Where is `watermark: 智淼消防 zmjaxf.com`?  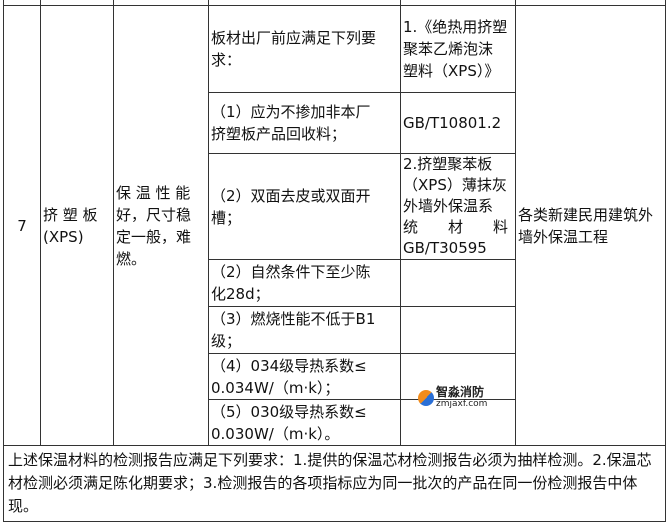 watermark: 智淼消防 zmjaxf.com is located at coordinates (452, 398).